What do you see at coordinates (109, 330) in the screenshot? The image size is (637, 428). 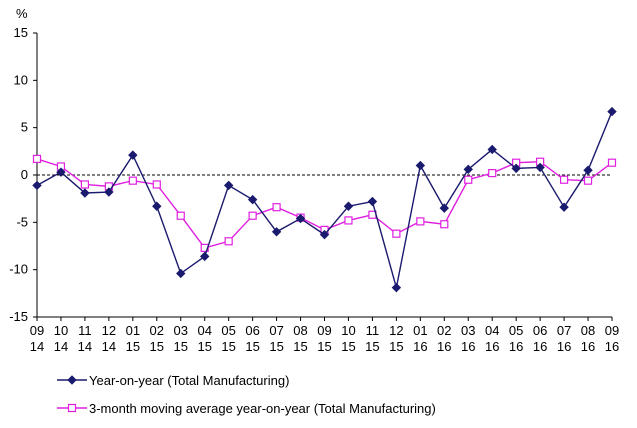 I see `x-tick-month: 12` at bounding box center [109, 330].